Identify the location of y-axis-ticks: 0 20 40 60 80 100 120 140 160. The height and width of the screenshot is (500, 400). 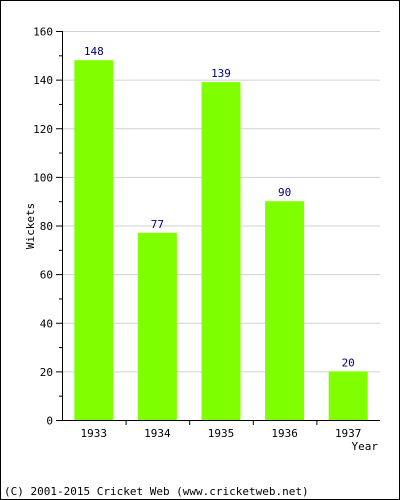
(47, 227).